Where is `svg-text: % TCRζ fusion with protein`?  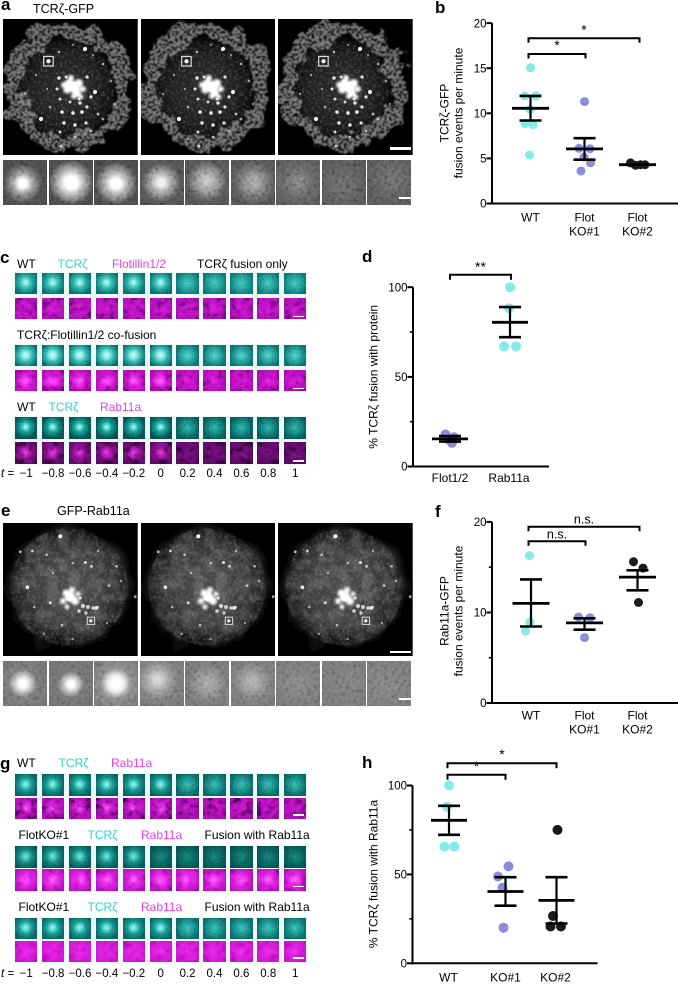
svg-text: % TCRζ fusion with protein is located at coordinates (374, 377).